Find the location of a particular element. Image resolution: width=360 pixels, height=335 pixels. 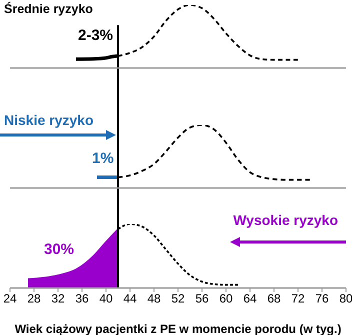

x-tick-label: 60 is located at coordinates (226, 299).